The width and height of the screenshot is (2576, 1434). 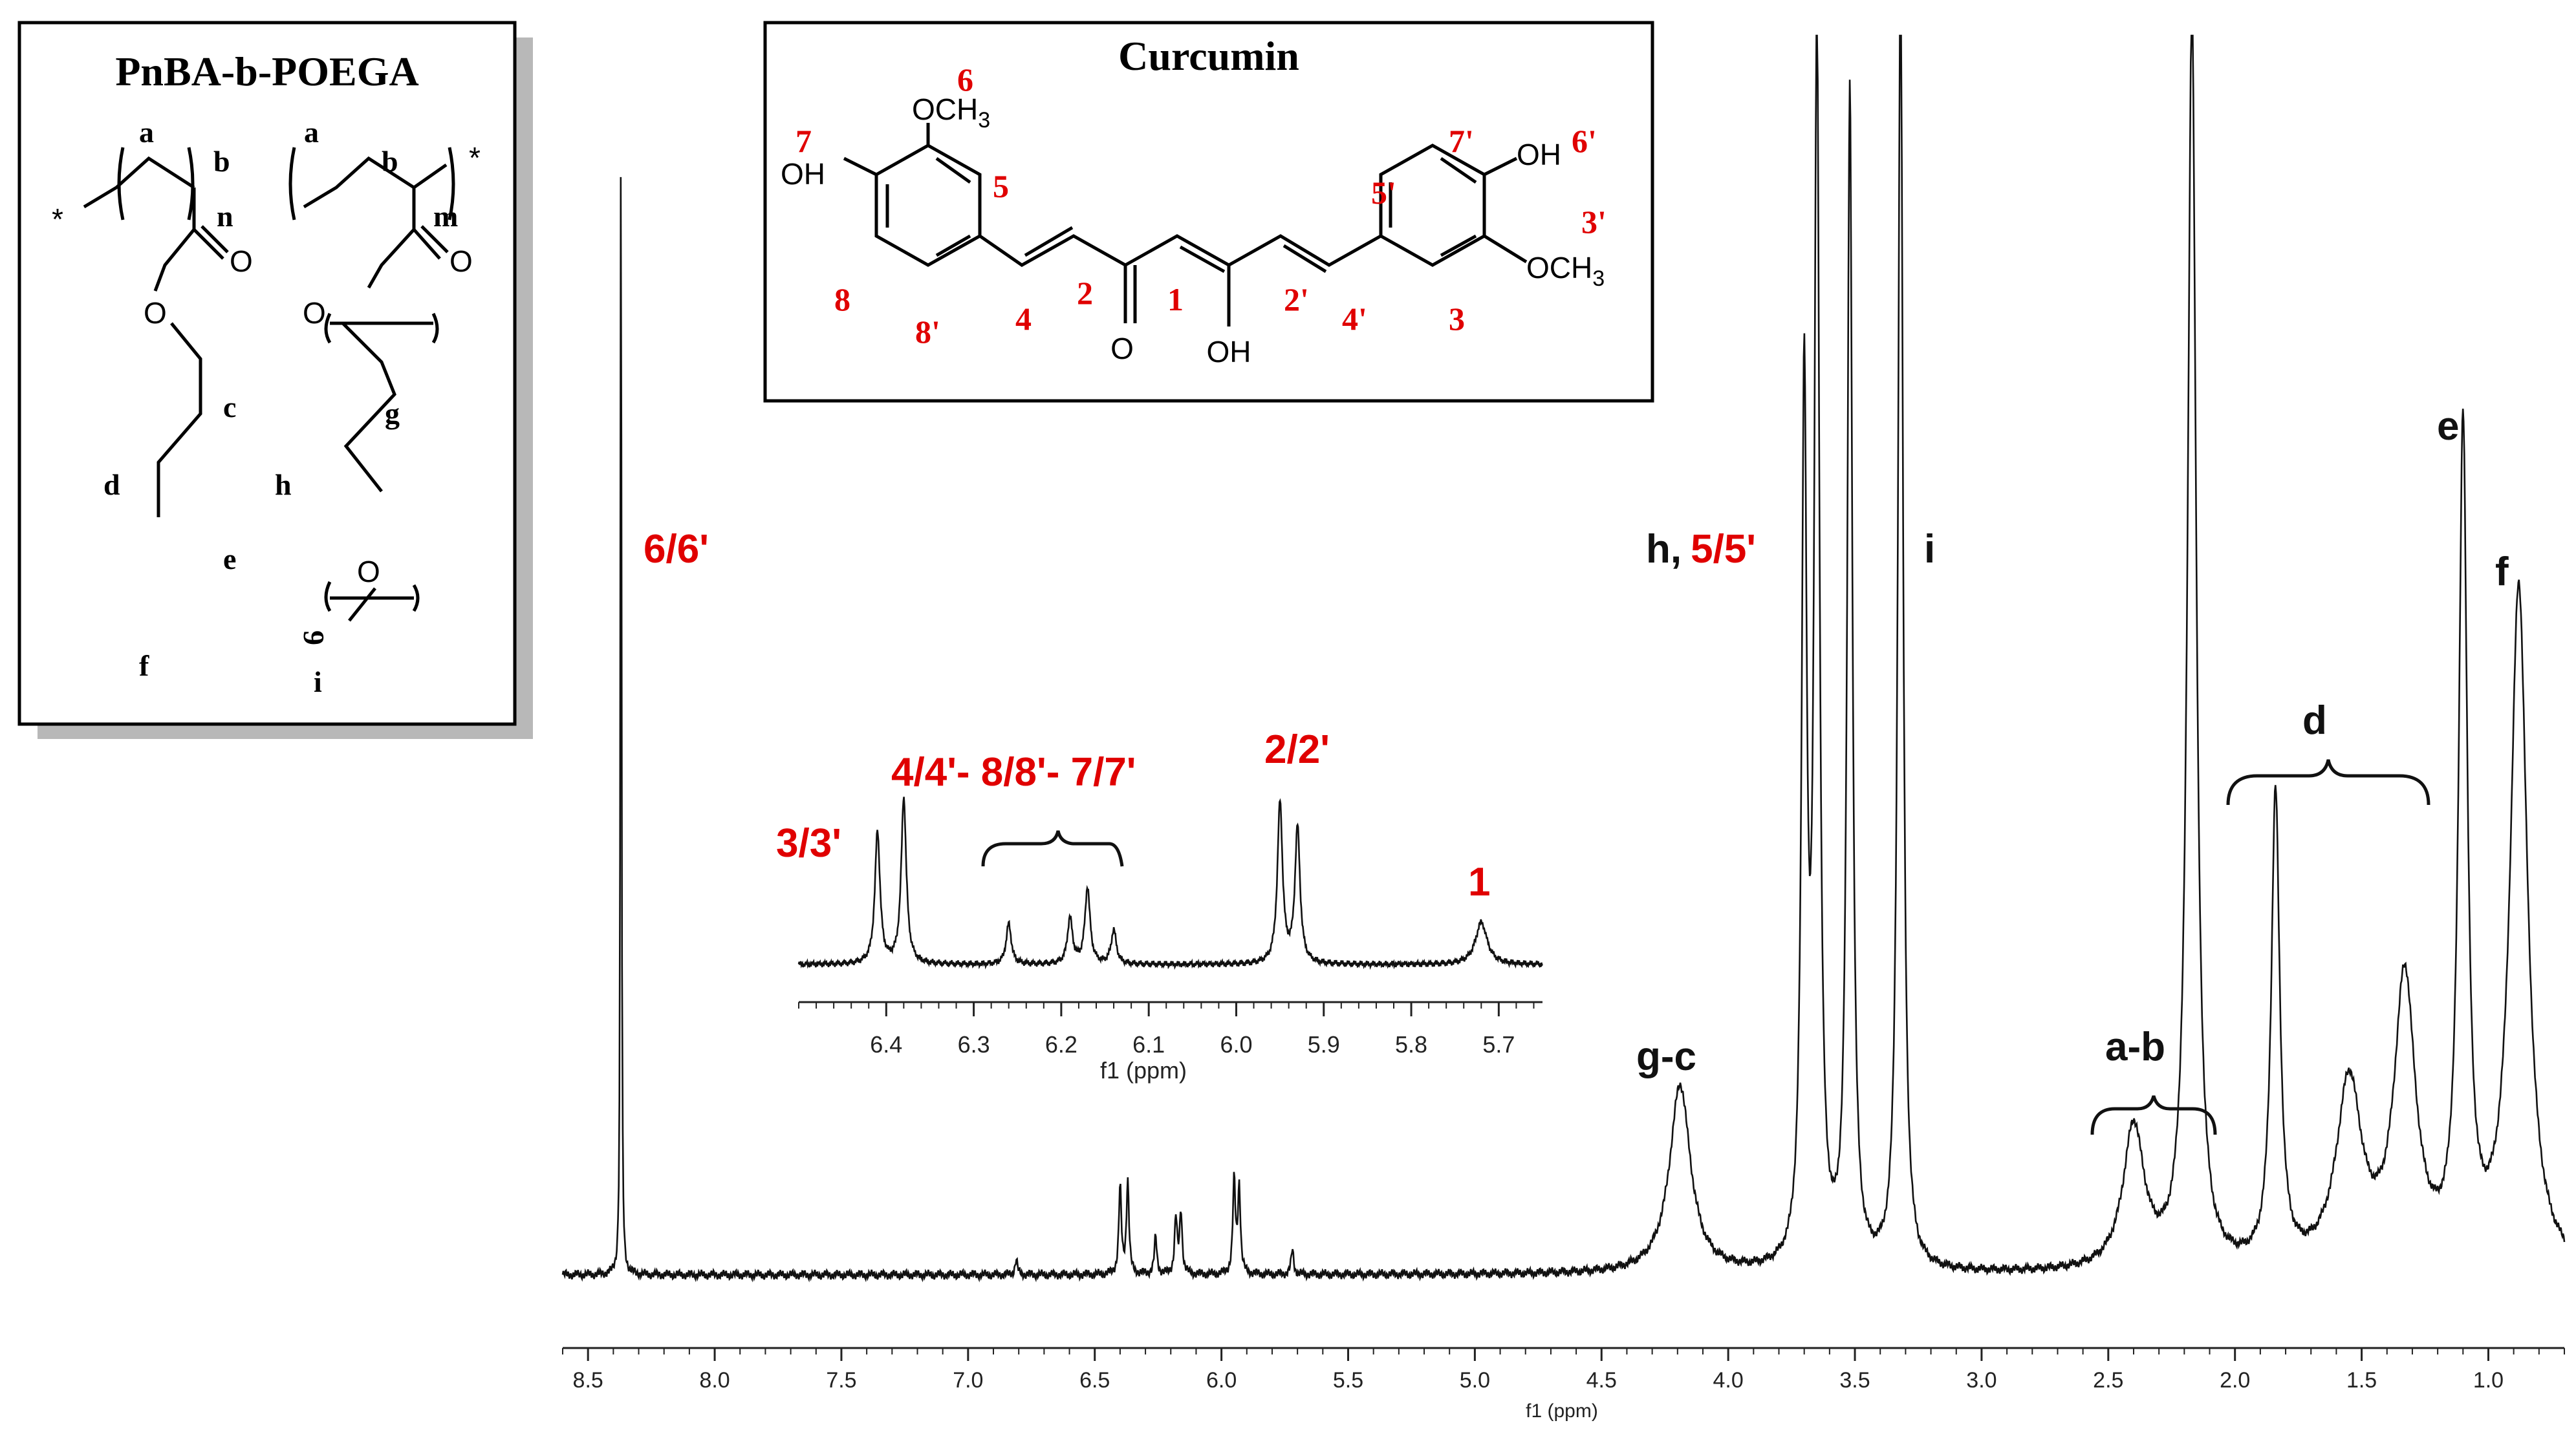 I want to click on curcumin-num-4: 5, so click(x=1001, y=186).